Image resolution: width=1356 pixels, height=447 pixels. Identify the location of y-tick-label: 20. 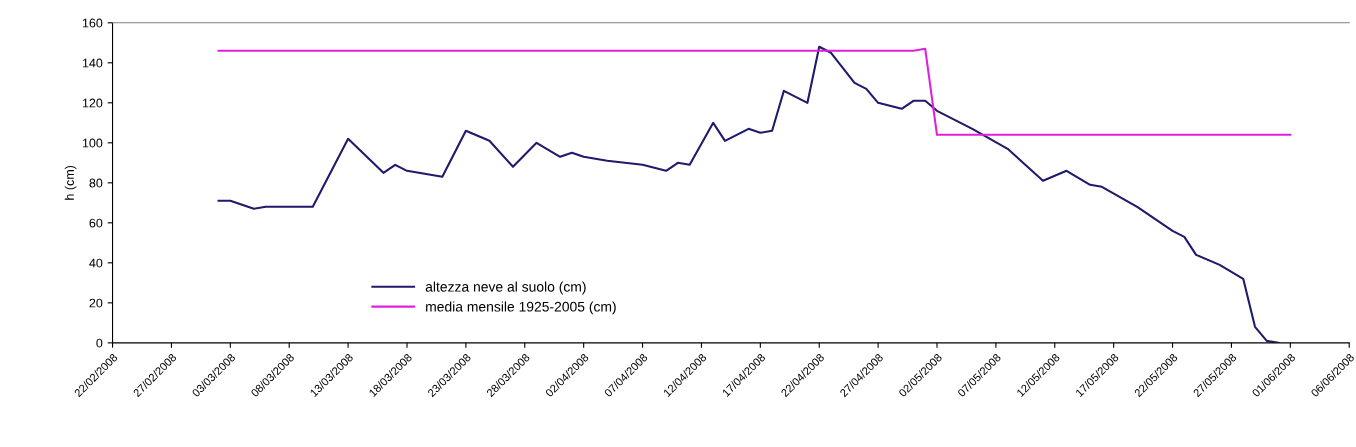
(96, 303).